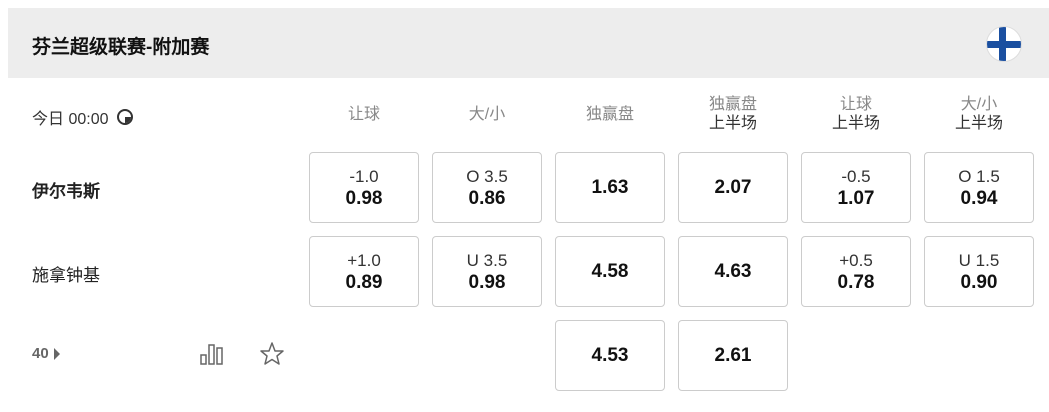  I want to click on odds-button: -0.5 1.07, so click(856, 187).